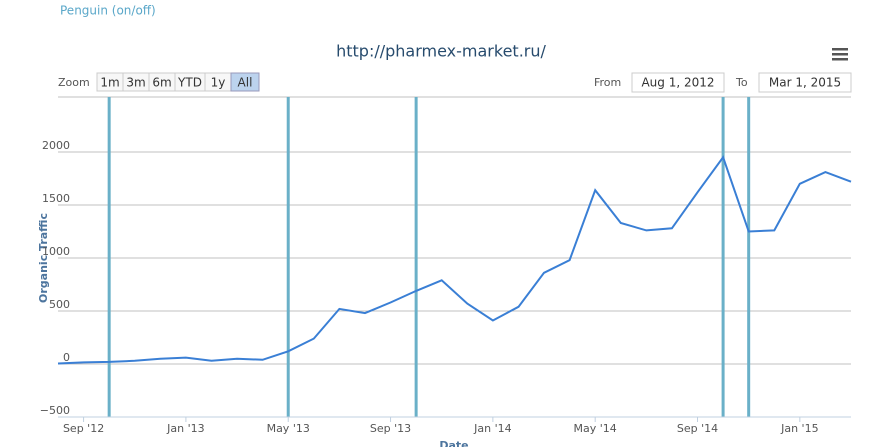 The image size is (871, 447). What do you see at coordinates (697, 428) in the screenshot?
I see `x-tick-label: Sep '14` at bounding box center [697, 428].